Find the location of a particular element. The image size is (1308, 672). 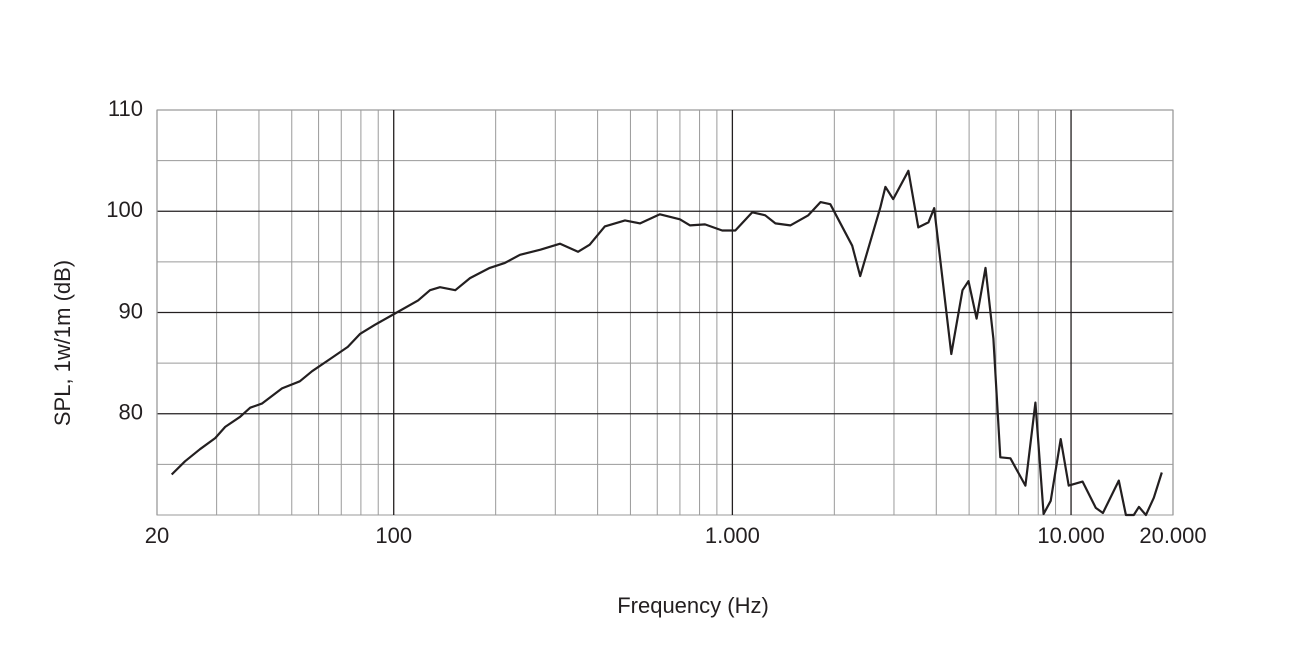

x-axis-label: Frequency (Hz) is located at coordinates (693, 605).